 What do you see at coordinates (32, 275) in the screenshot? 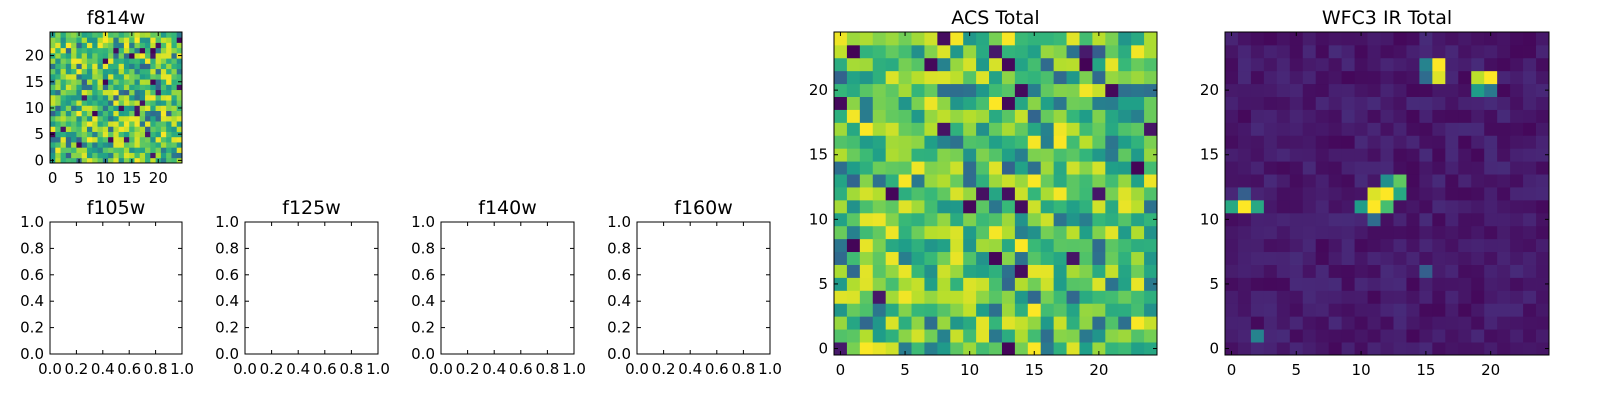
I see `y-tick-label: 0.6` at bounding box center [32, 275].